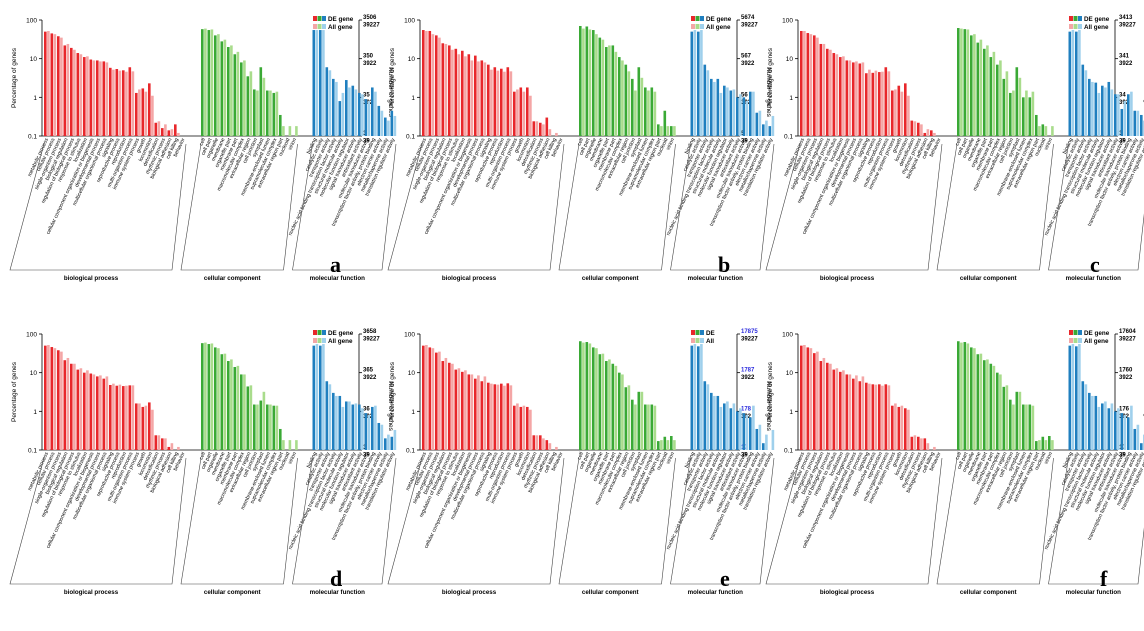  What do you see at coordinates (748, 378) in the screenshot?
I see `right-tick-label-all: 3922` at bounding box center [748, 378].